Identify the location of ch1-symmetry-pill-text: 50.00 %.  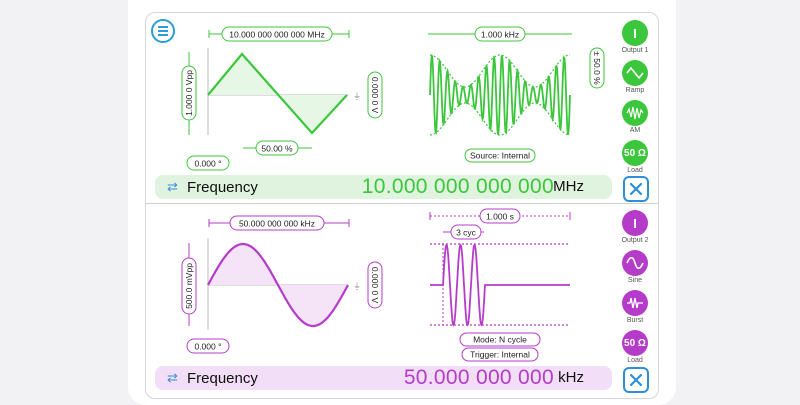
(277, 149).